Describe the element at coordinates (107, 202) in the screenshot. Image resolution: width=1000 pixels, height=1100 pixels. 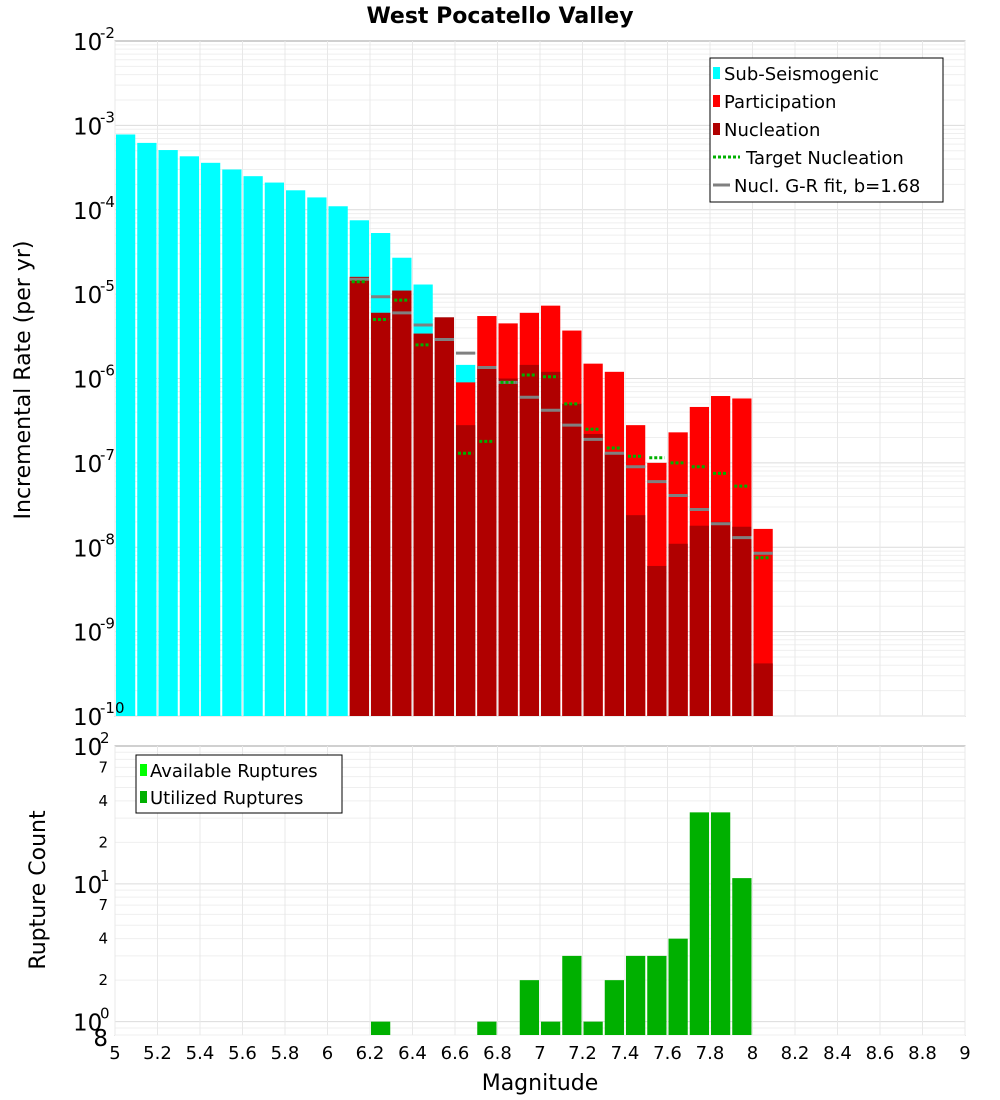
I see `y-tick-exponent: -4` at that location.